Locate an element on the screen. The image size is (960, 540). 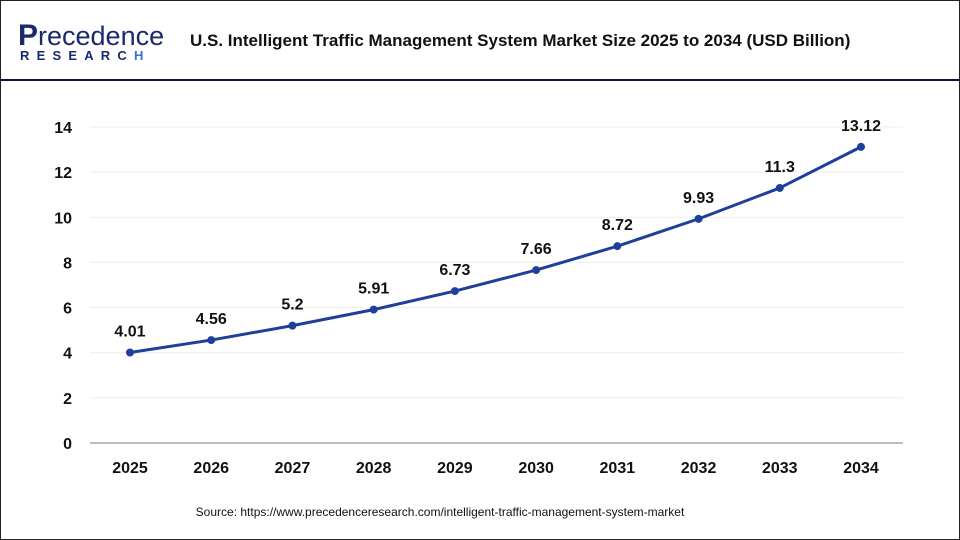
y-tick-label: 8 is located at coordinates (67, 263).